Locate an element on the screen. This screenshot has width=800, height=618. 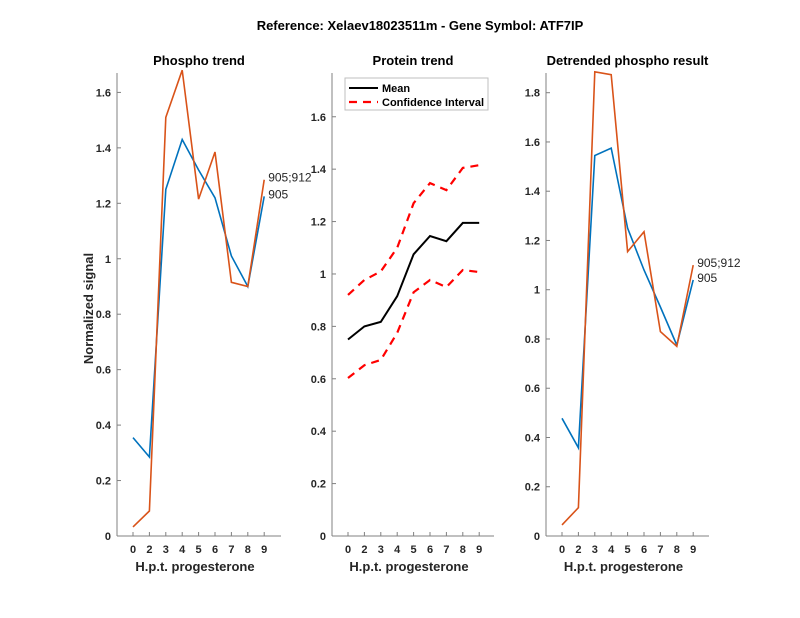
axes-title: Phospho trend is located at coordinates (199, 60).